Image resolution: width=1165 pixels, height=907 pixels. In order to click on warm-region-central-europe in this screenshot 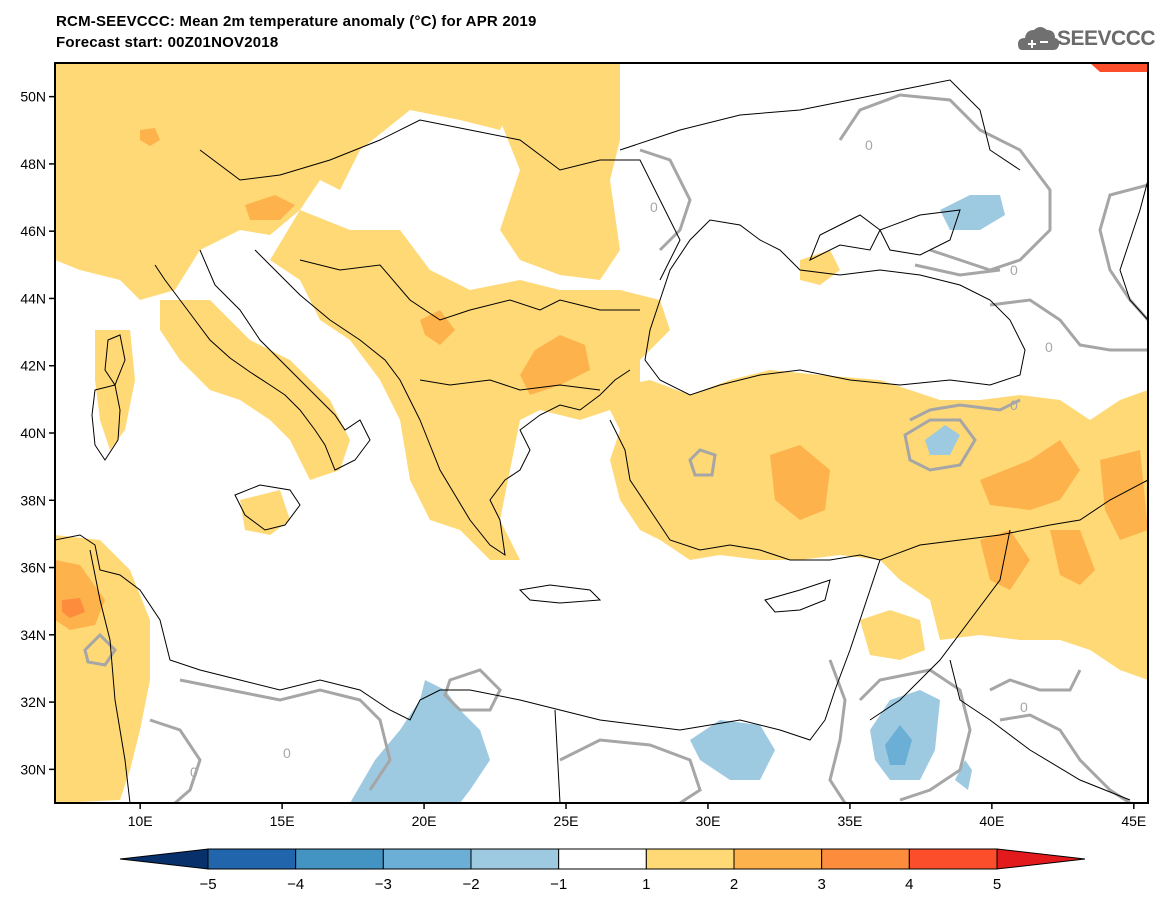, I will do `click(287, 181)`.